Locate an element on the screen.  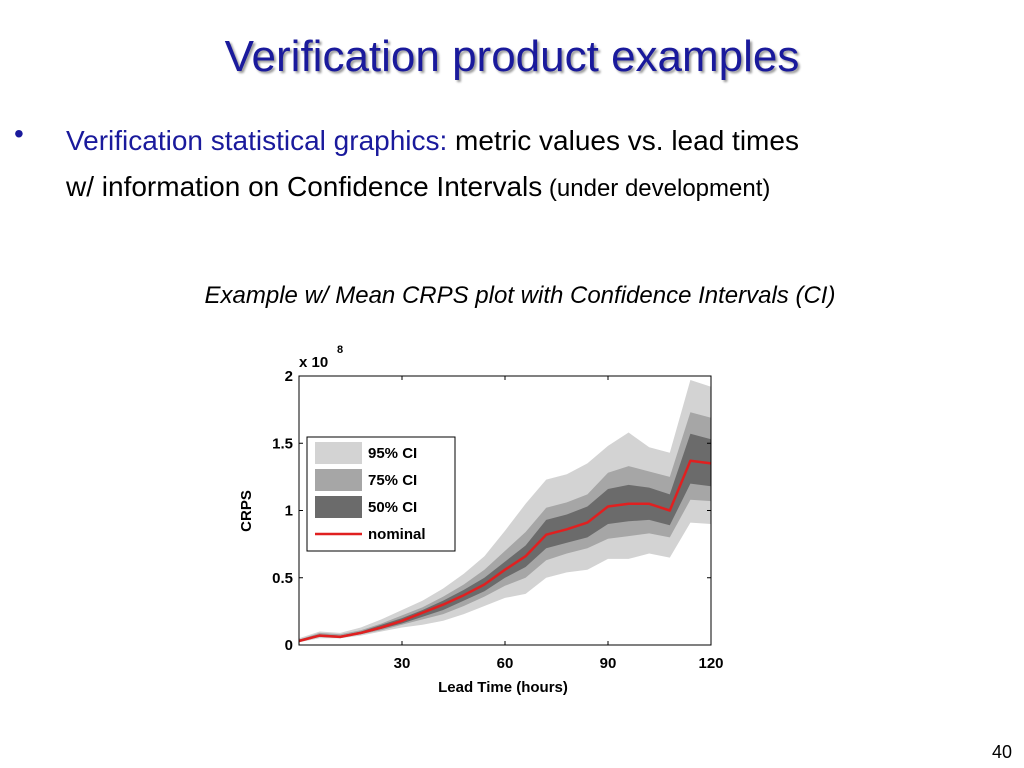
y-tick-label: 1.5 is located at coordinates (282, 443).